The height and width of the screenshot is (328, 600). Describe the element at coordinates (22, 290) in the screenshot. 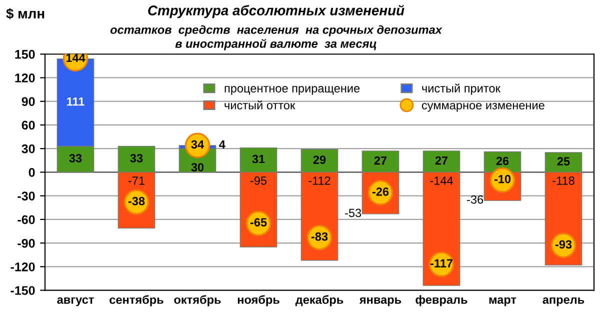

I see `y-tick-label: -150` at that location.